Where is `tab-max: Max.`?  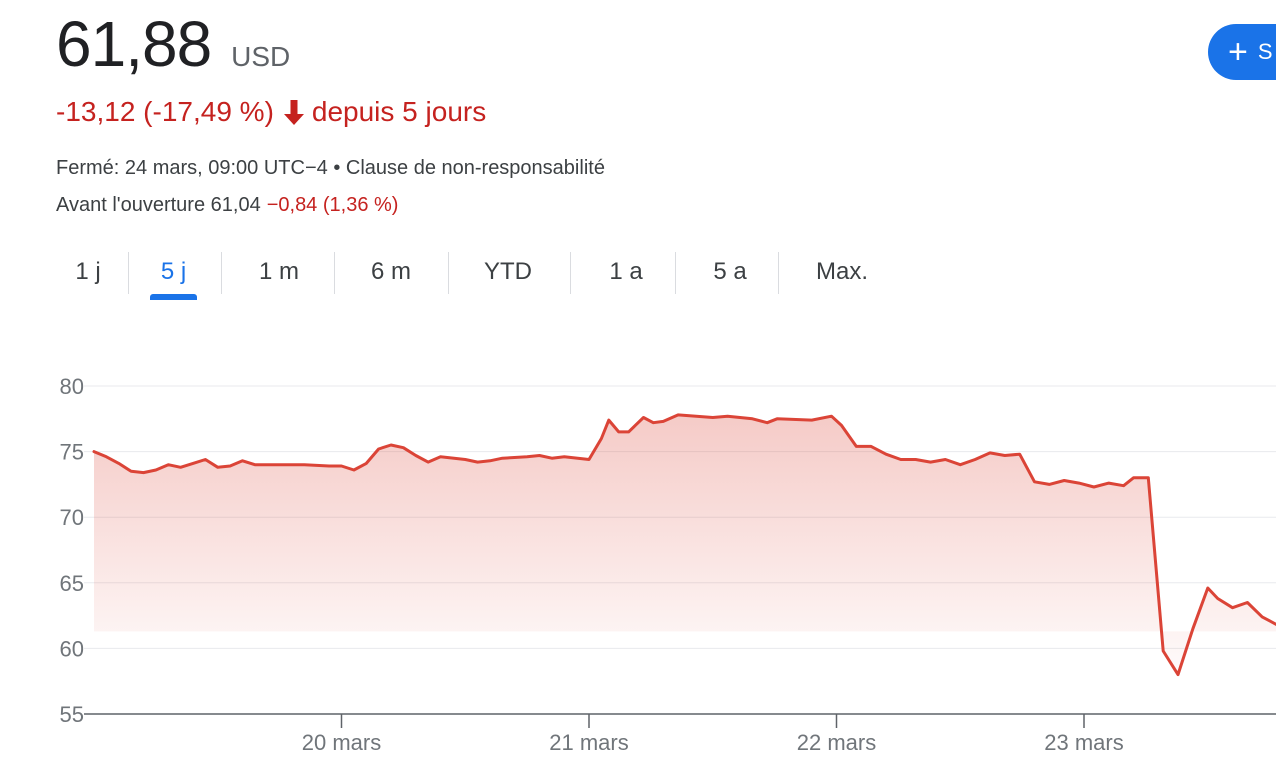 tab-max: Max. is located at coordinates (841, 271).